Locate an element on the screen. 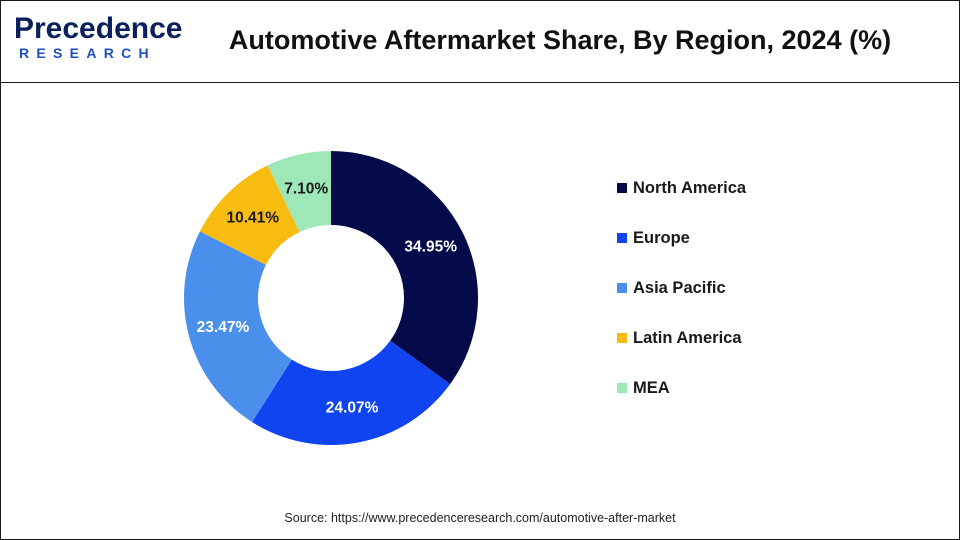  data-label-europe: 24.07% is located at coordinates (352, 407).